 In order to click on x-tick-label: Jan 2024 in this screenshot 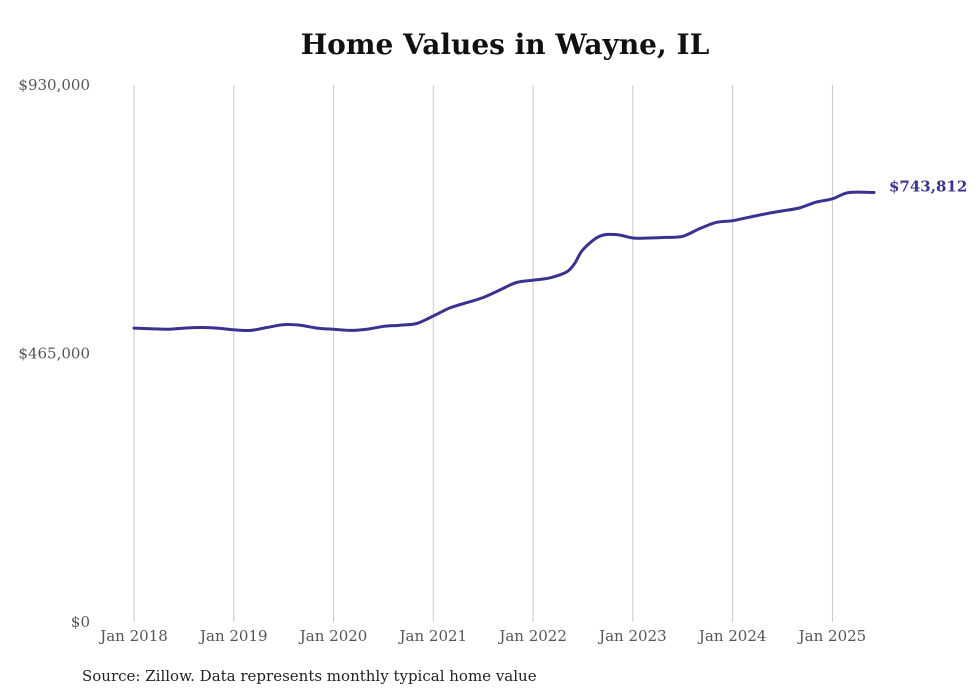, I will do `click(732, 636)`.